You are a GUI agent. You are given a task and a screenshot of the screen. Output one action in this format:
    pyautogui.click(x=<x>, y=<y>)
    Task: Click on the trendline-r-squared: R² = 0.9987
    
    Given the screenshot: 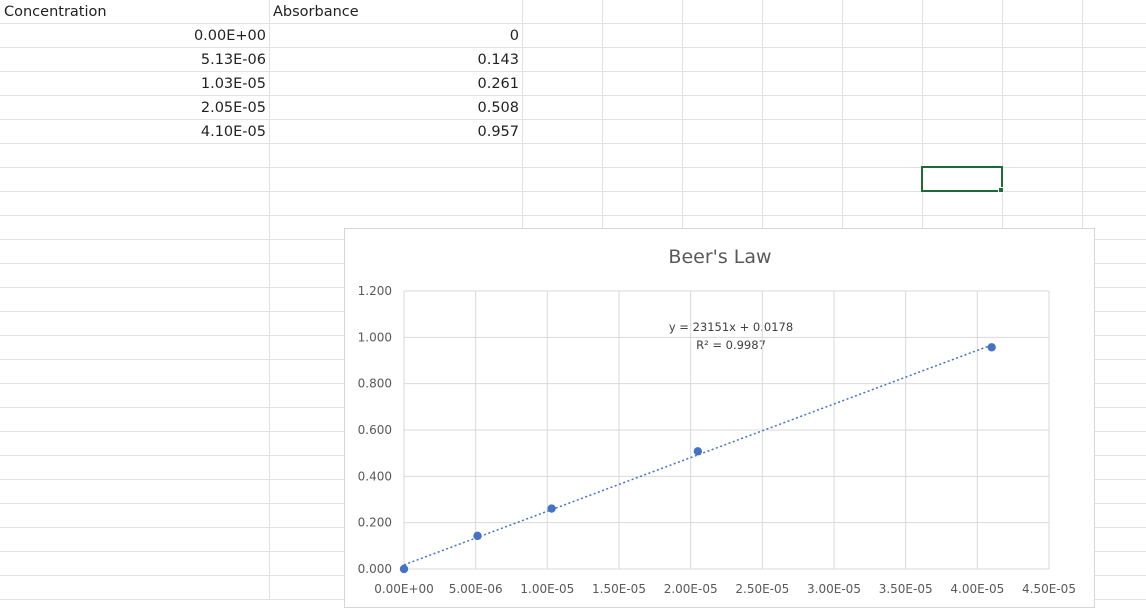 What is the action you would take?
    pyautogui.click(x=731, y=345)
    